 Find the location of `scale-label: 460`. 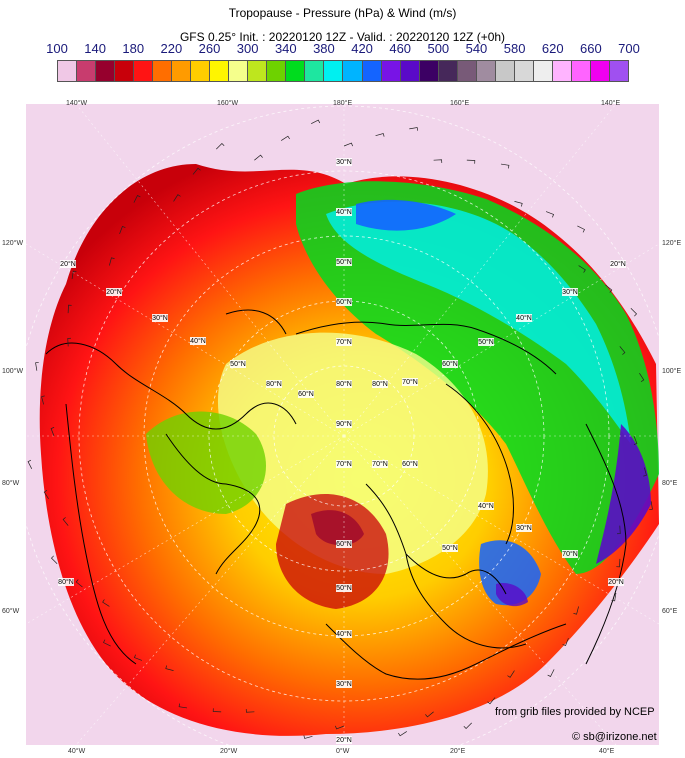

scale-label: 460 is located at coordinates (400, 48).